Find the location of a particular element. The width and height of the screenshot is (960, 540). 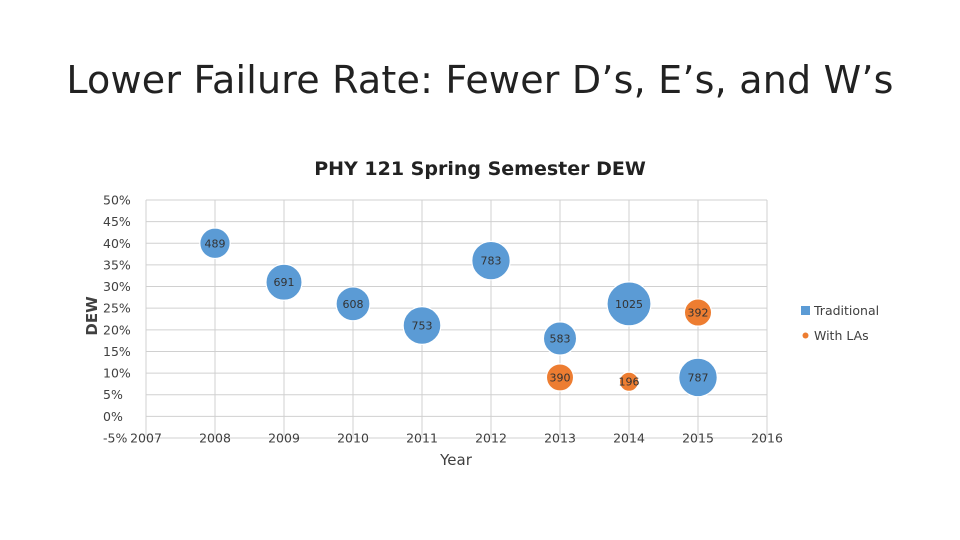

bubble-label: 787 is located at coordinates (698, 377).